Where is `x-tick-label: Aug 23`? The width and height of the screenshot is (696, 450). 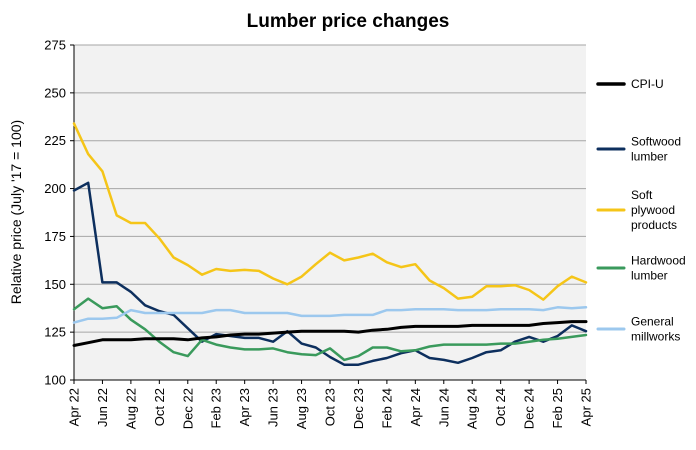
x-tick-label: Aug 23 is located at coordinates (301, 408).